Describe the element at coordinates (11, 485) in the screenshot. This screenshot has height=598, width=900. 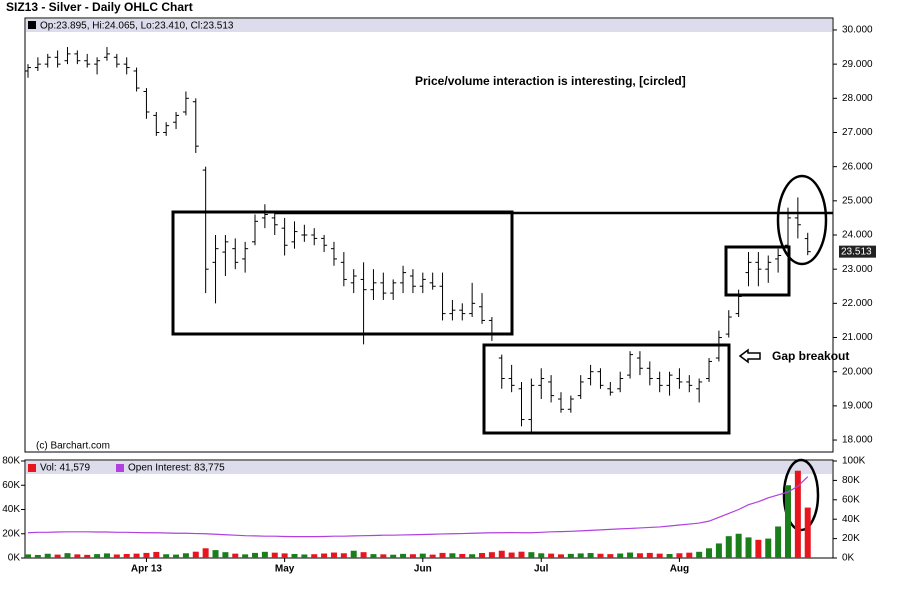
I see `y-tick-label: 60K` at that location.